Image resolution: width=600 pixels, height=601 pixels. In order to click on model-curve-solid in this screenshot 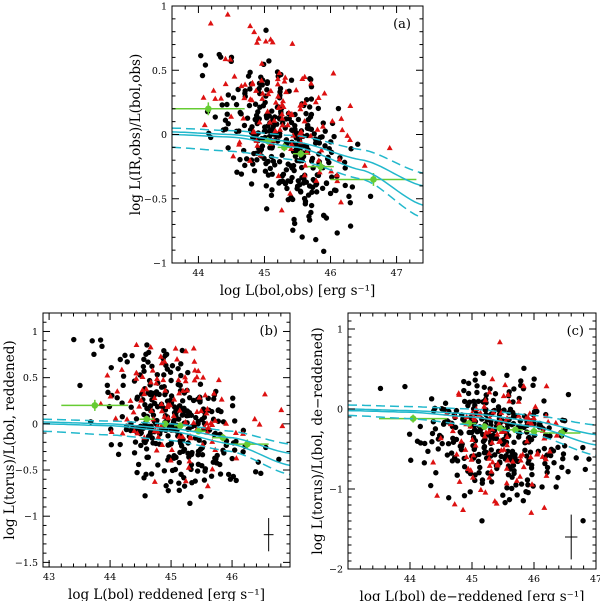, I will do `click(166, 445)`.